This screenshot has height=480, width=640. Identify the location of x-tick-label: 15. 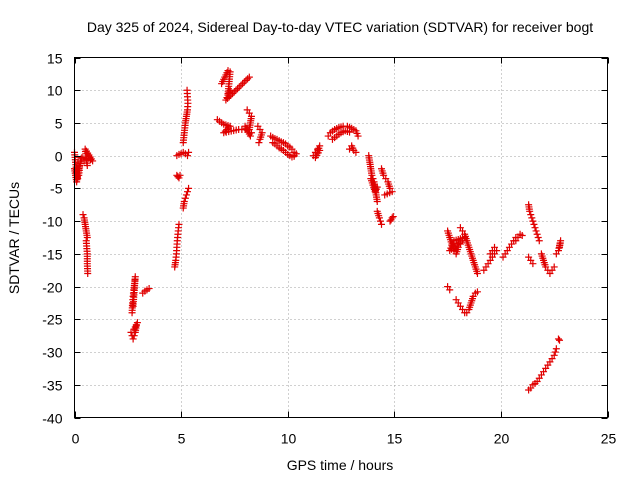
(395, 439).